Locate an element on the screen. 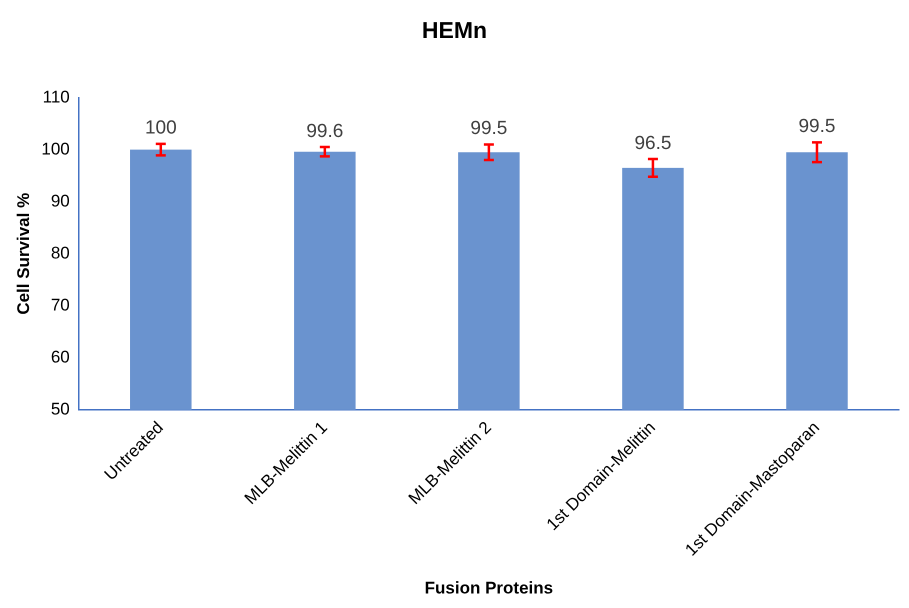 This screenshot has width=909, height=608. data-label: 96.5 is located at coordinates (653, 143).